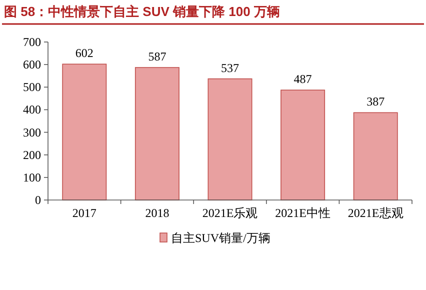 Image resolution: width=426 pixels, height=290 pixels. I want to click on data-label: 537, so click(230, 67).